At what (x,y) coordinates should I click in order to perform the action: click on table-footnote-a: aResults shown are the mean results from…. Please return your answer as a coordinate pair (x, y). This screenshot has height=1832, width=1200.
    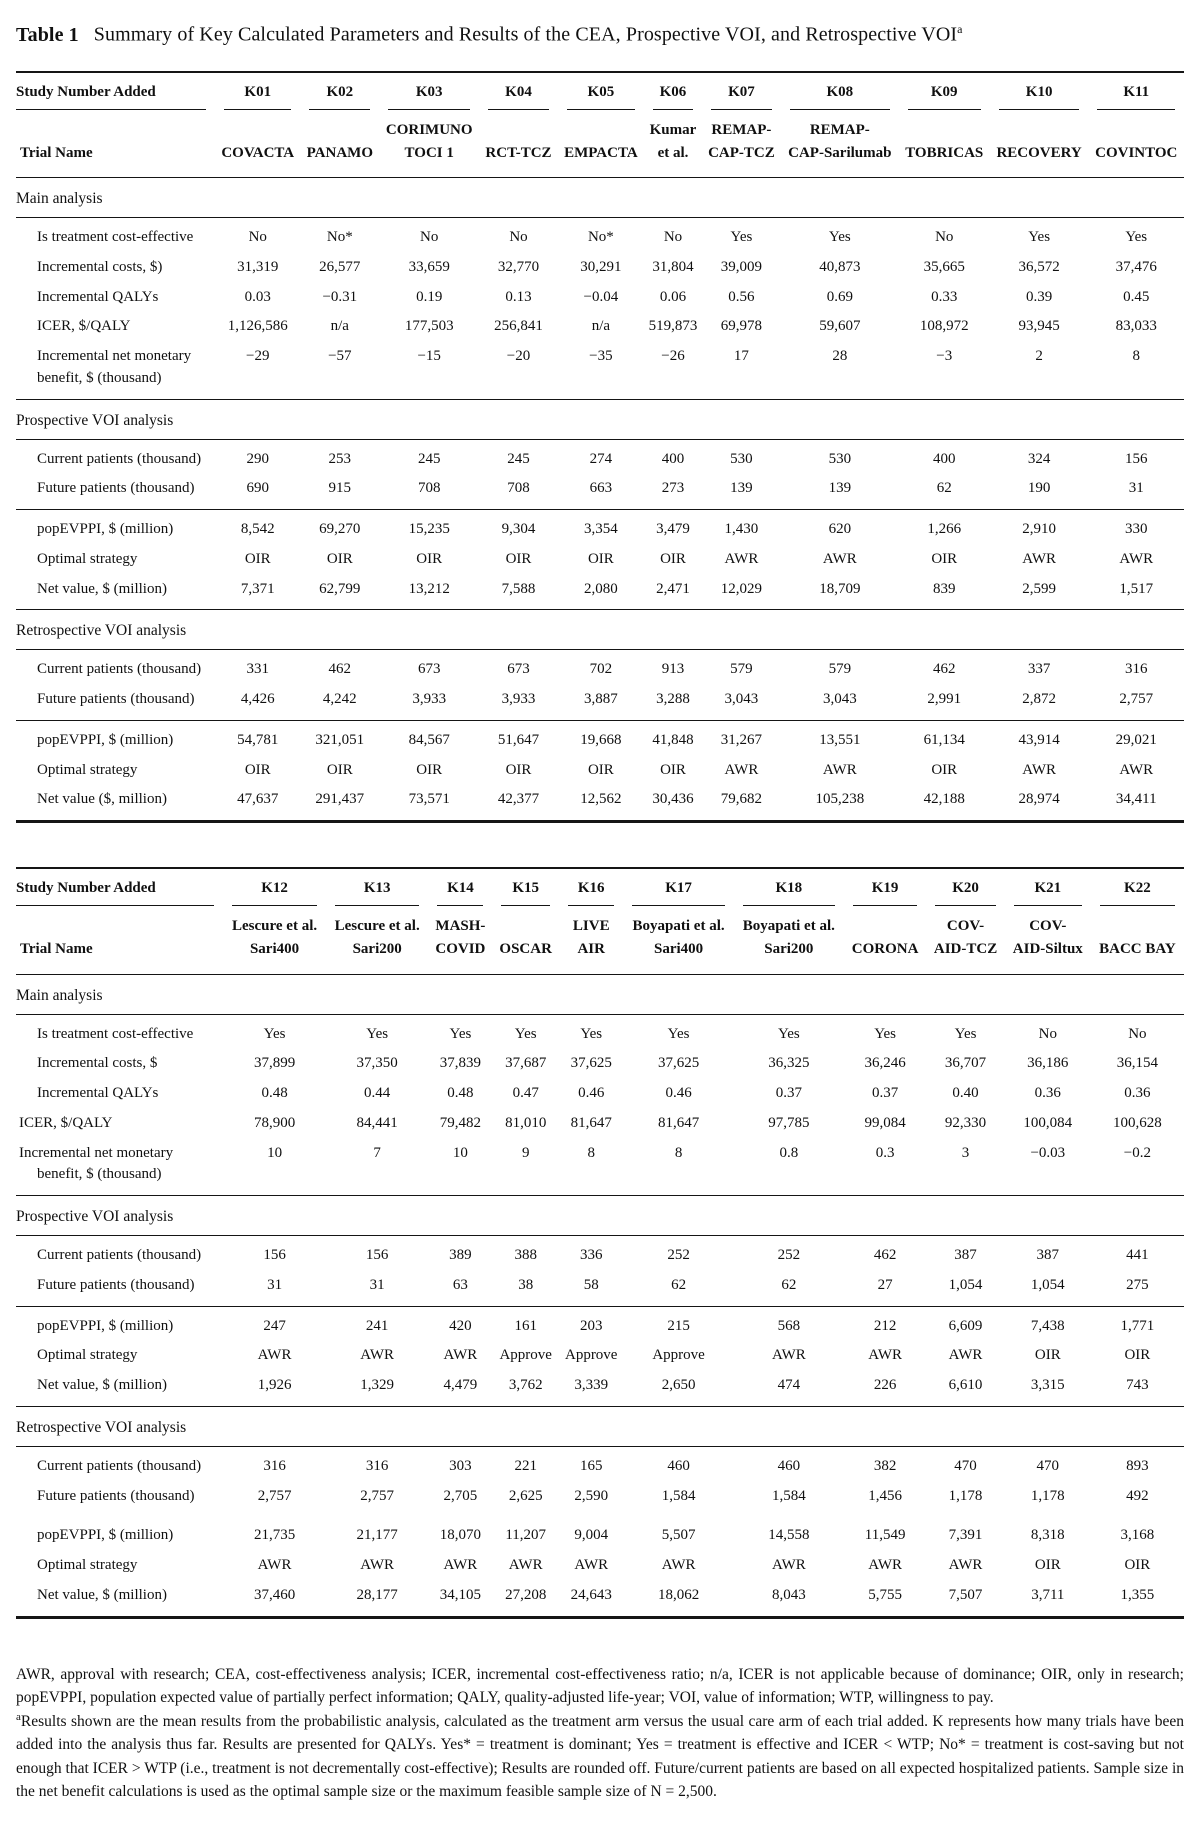
    Looking at the image, I should click on (600, 1755).